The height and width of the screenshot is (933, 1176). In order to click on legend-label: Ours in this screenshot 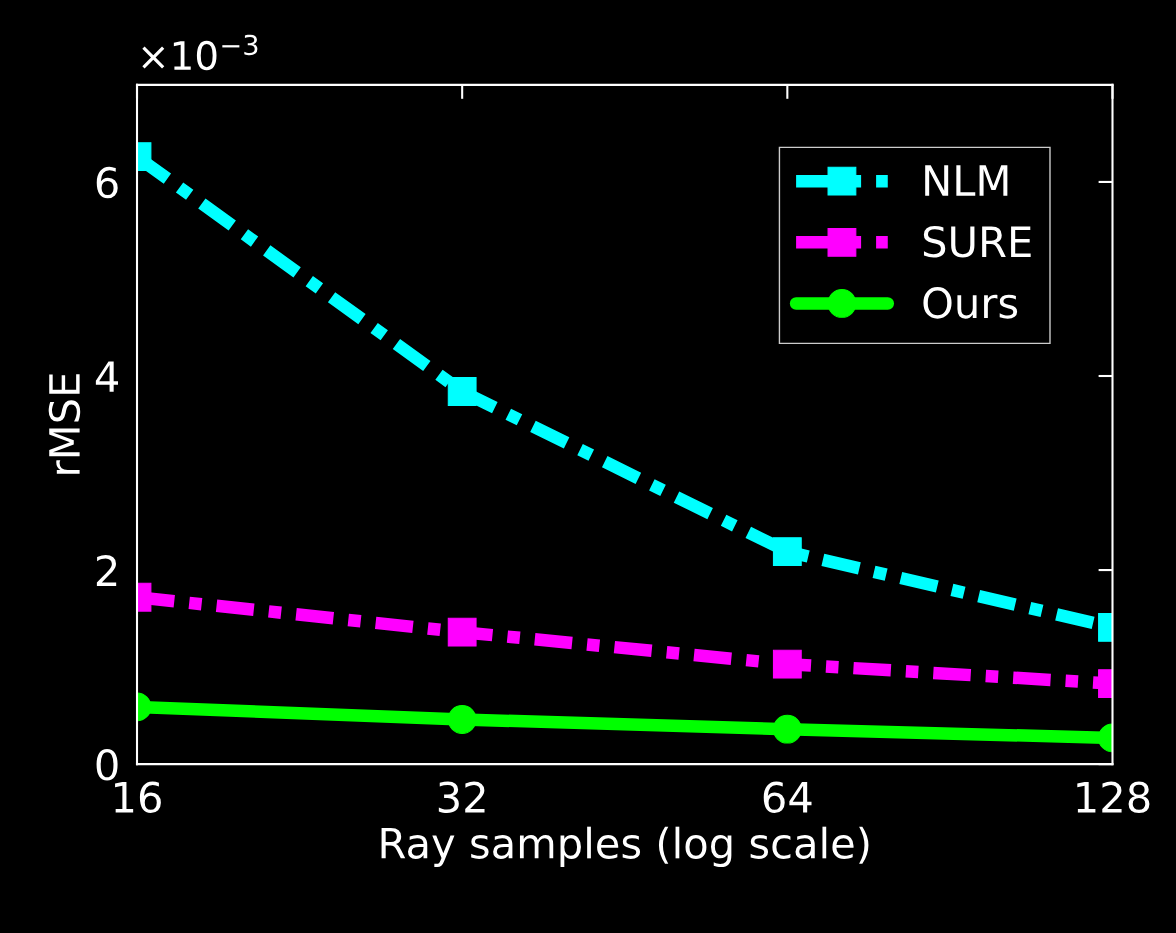, I will do `click(970, 303)`.